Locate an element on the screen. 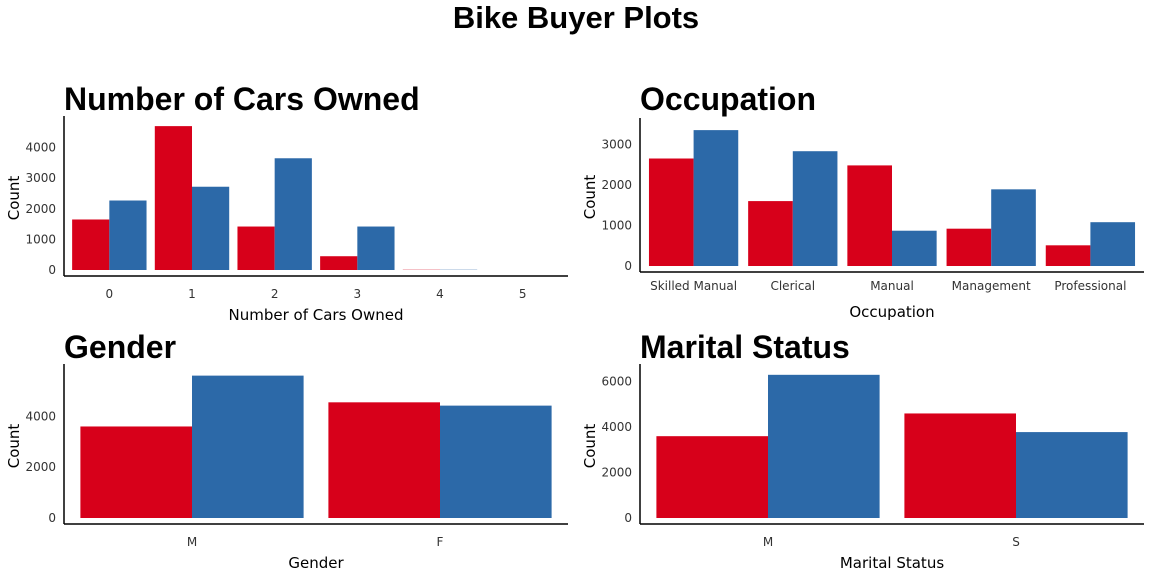 The width and height of the screenshot is (1152, 576). x-tick-label: Professional is located at coordinates (1090, 286).